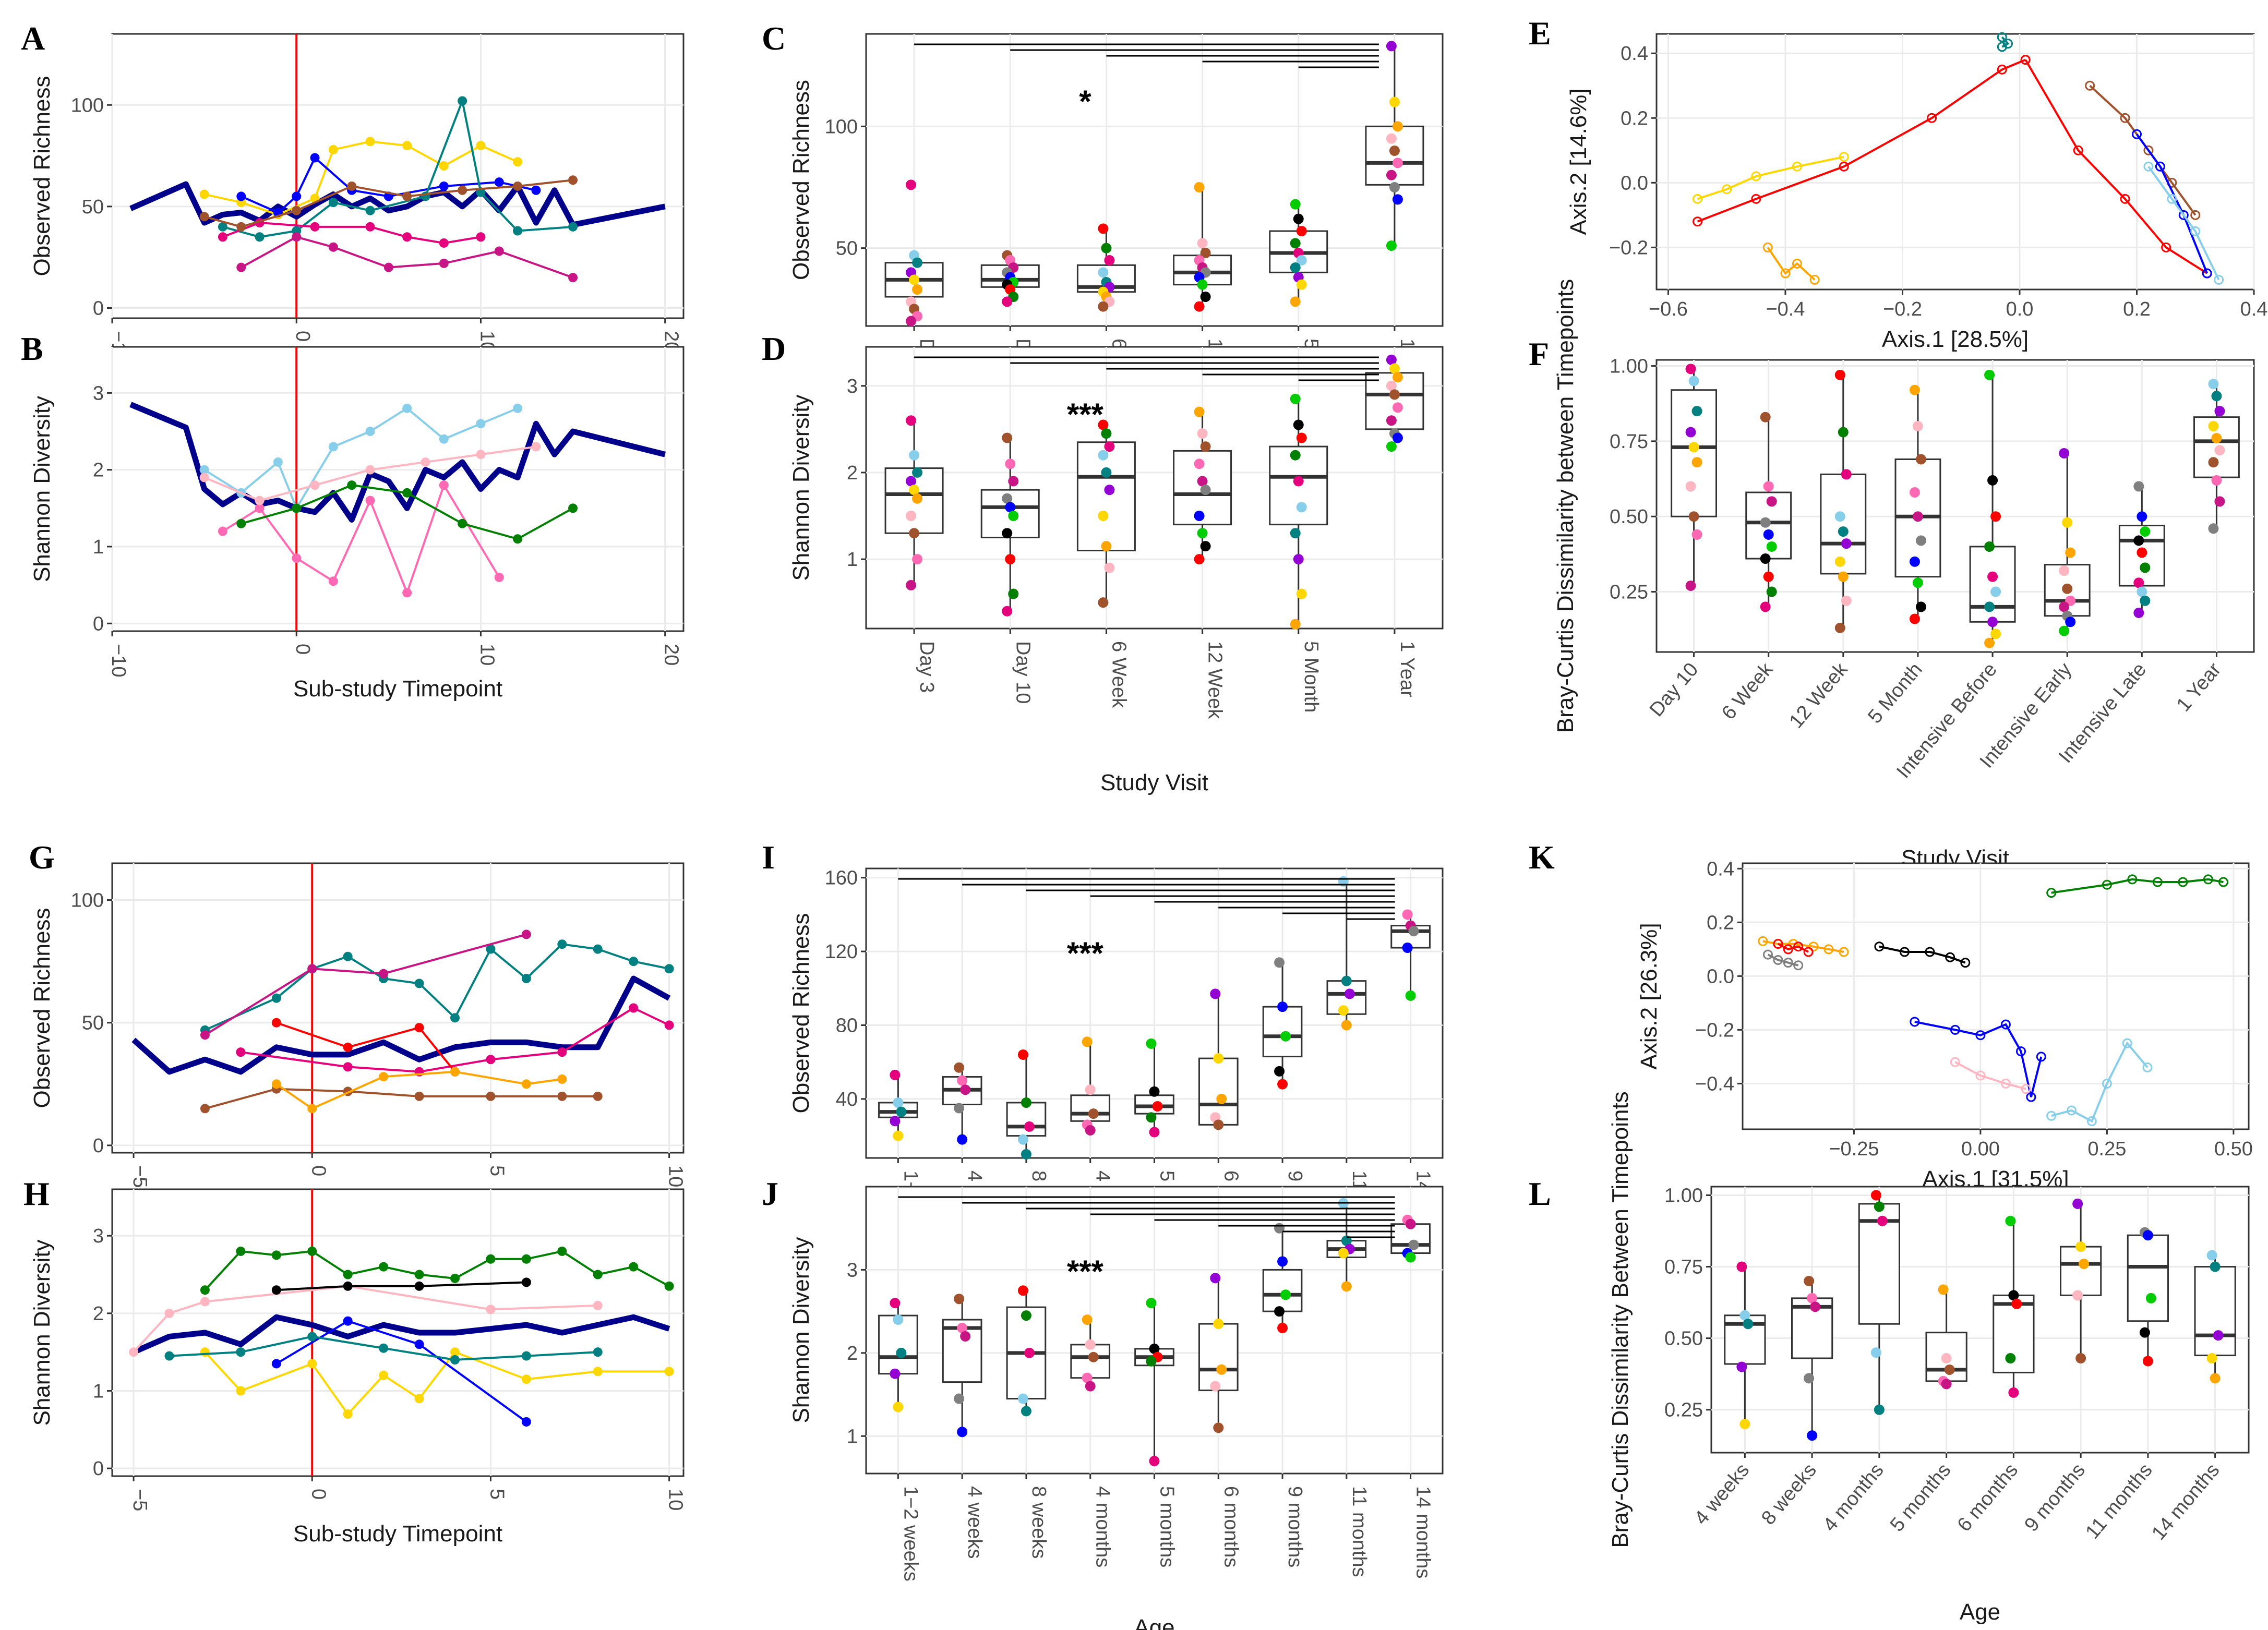 This screenshot has width=2268, height=1630. I want to click on panel-letter-d: D, so click(774, 348).